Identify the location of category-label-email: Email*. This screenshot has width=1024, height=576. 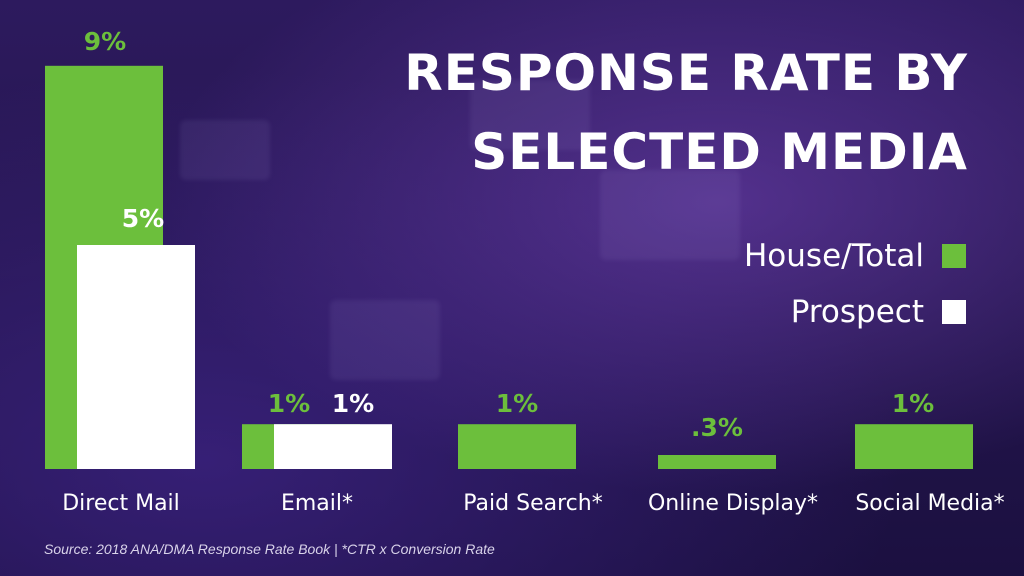
(317, 503).